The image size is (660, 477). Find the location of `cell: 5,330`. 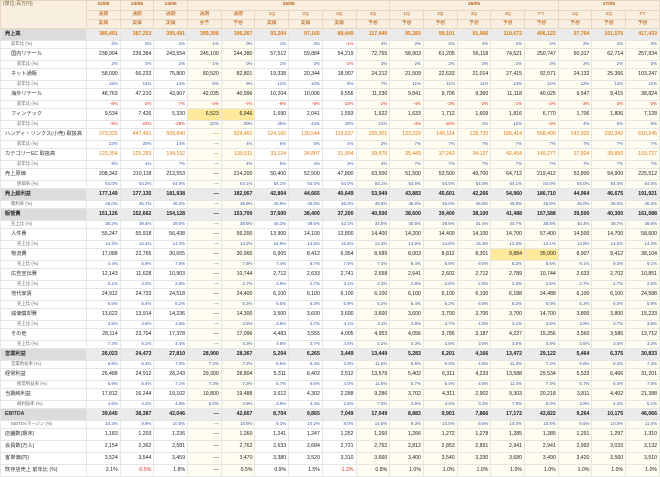

cell: 5,330 is located at coordinates (171, 114).